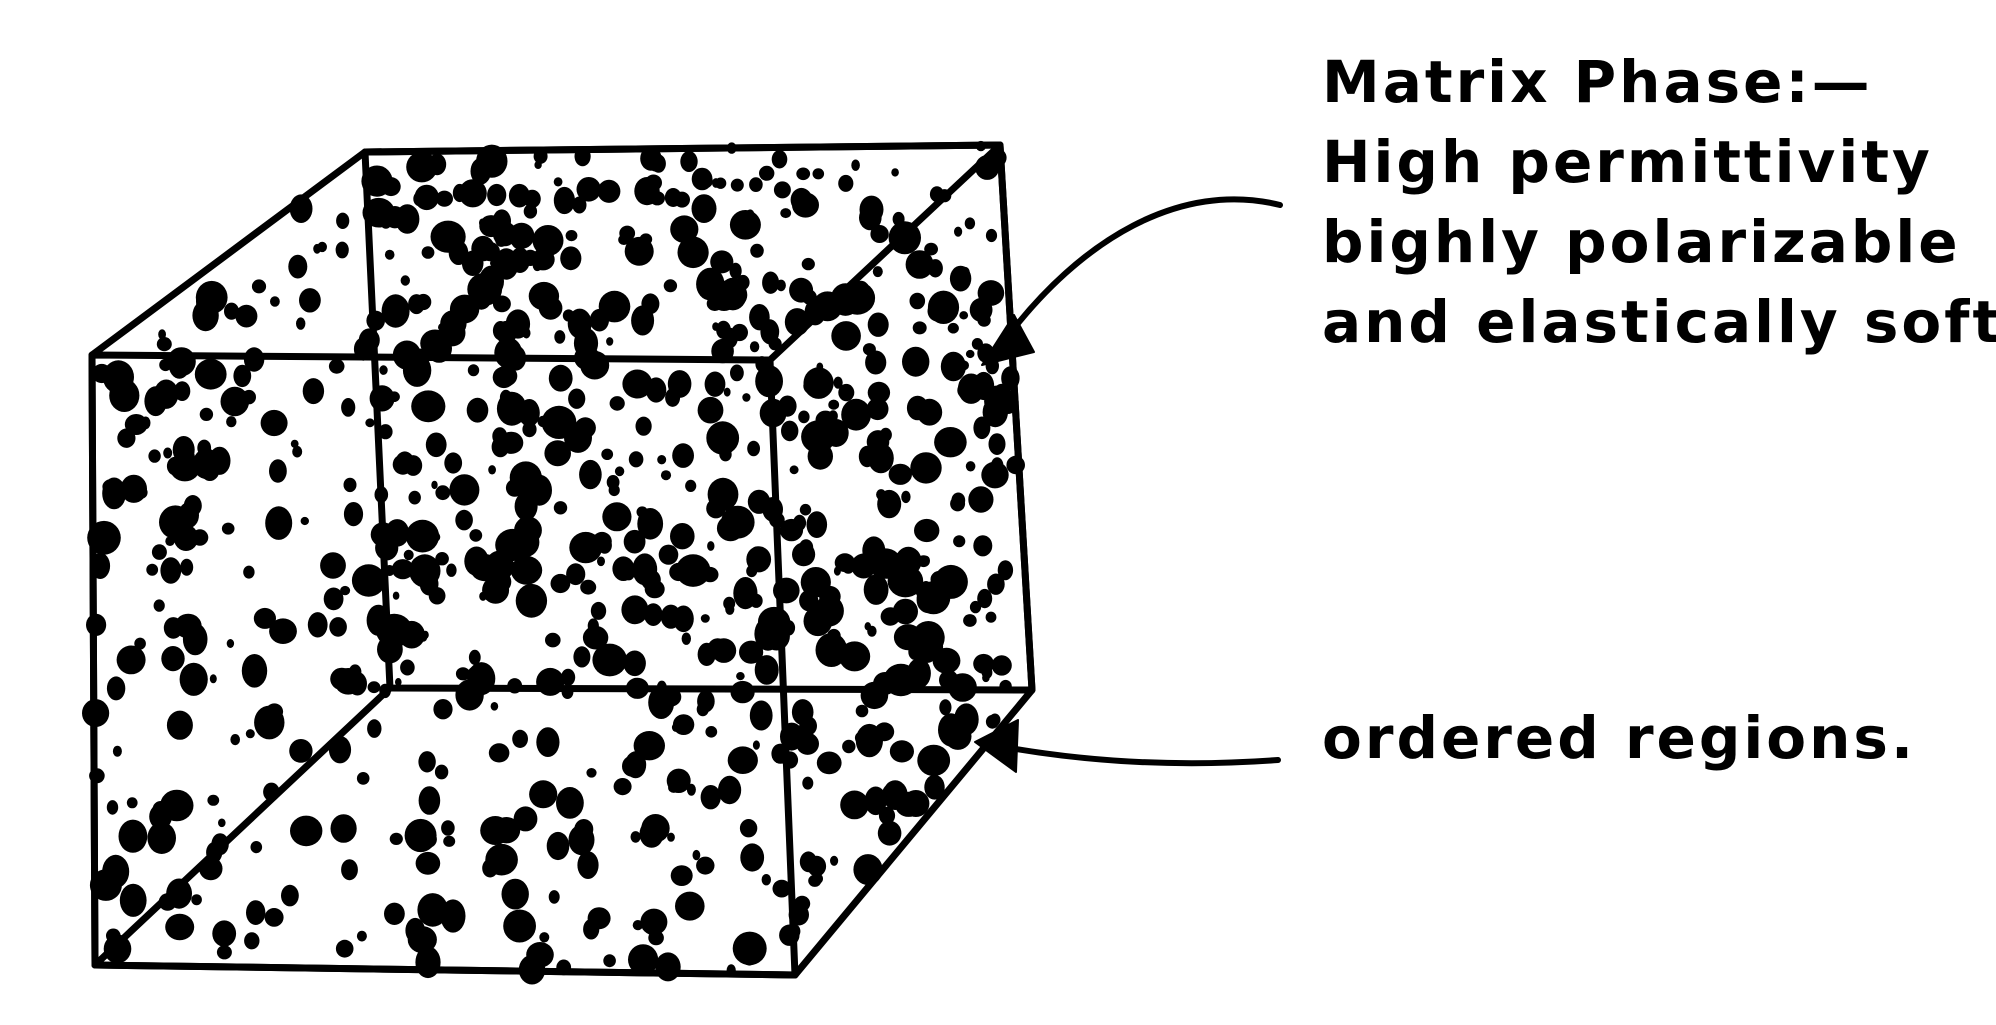 This screenshot has width=1996, height=1025. Describe the element at coordinates (1008, 340) in the screenshot. I see `matrix-phase-arrowhead` at that location.